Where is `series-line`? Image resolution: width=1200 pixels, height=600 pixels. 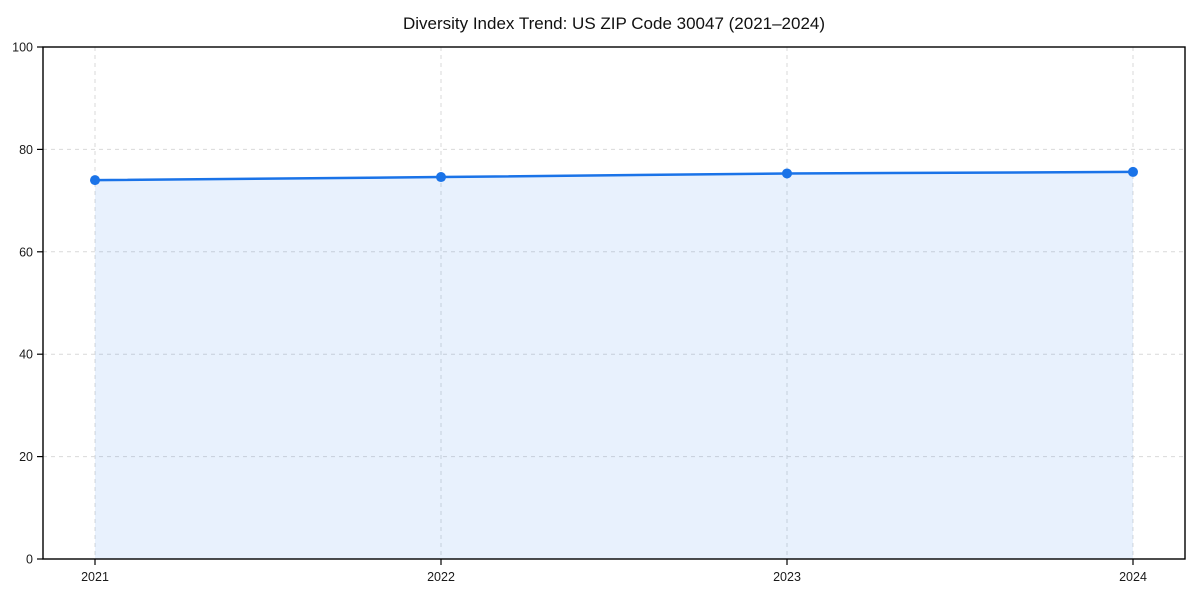
series-line is located at coordinates (614, 176).